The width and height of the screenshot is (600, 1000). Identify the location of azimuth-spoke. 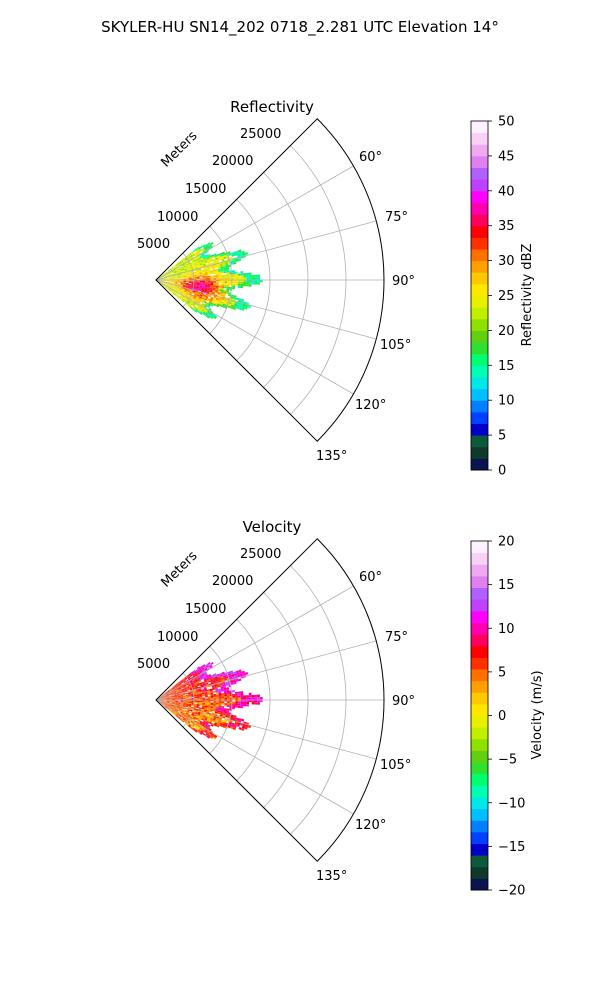
(266, 729).